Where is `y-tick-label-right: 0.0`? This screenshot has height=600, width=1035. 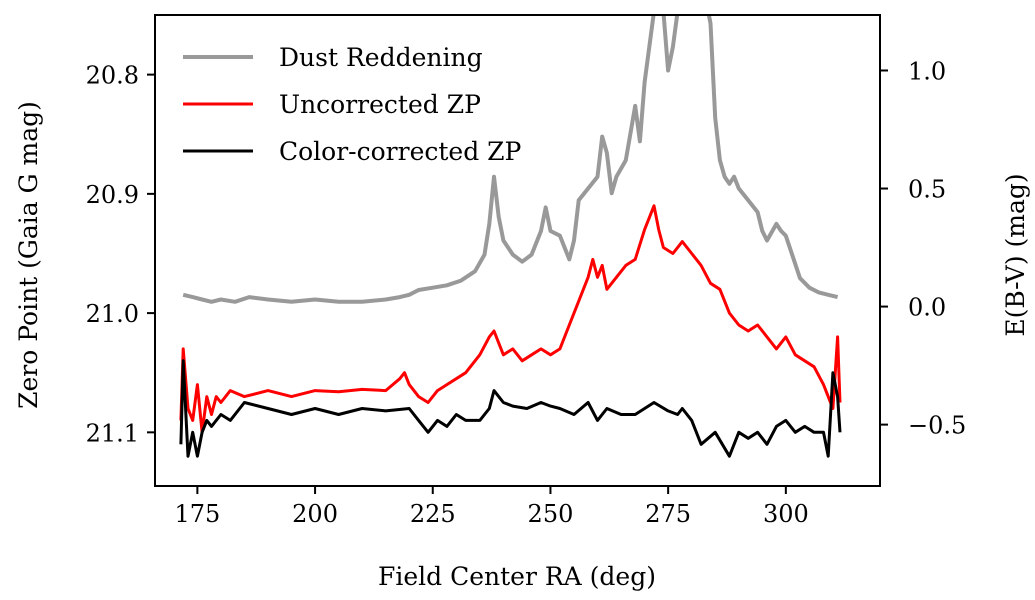 y-tick-label-right: 0.0 is located at coordinates (927, 308).